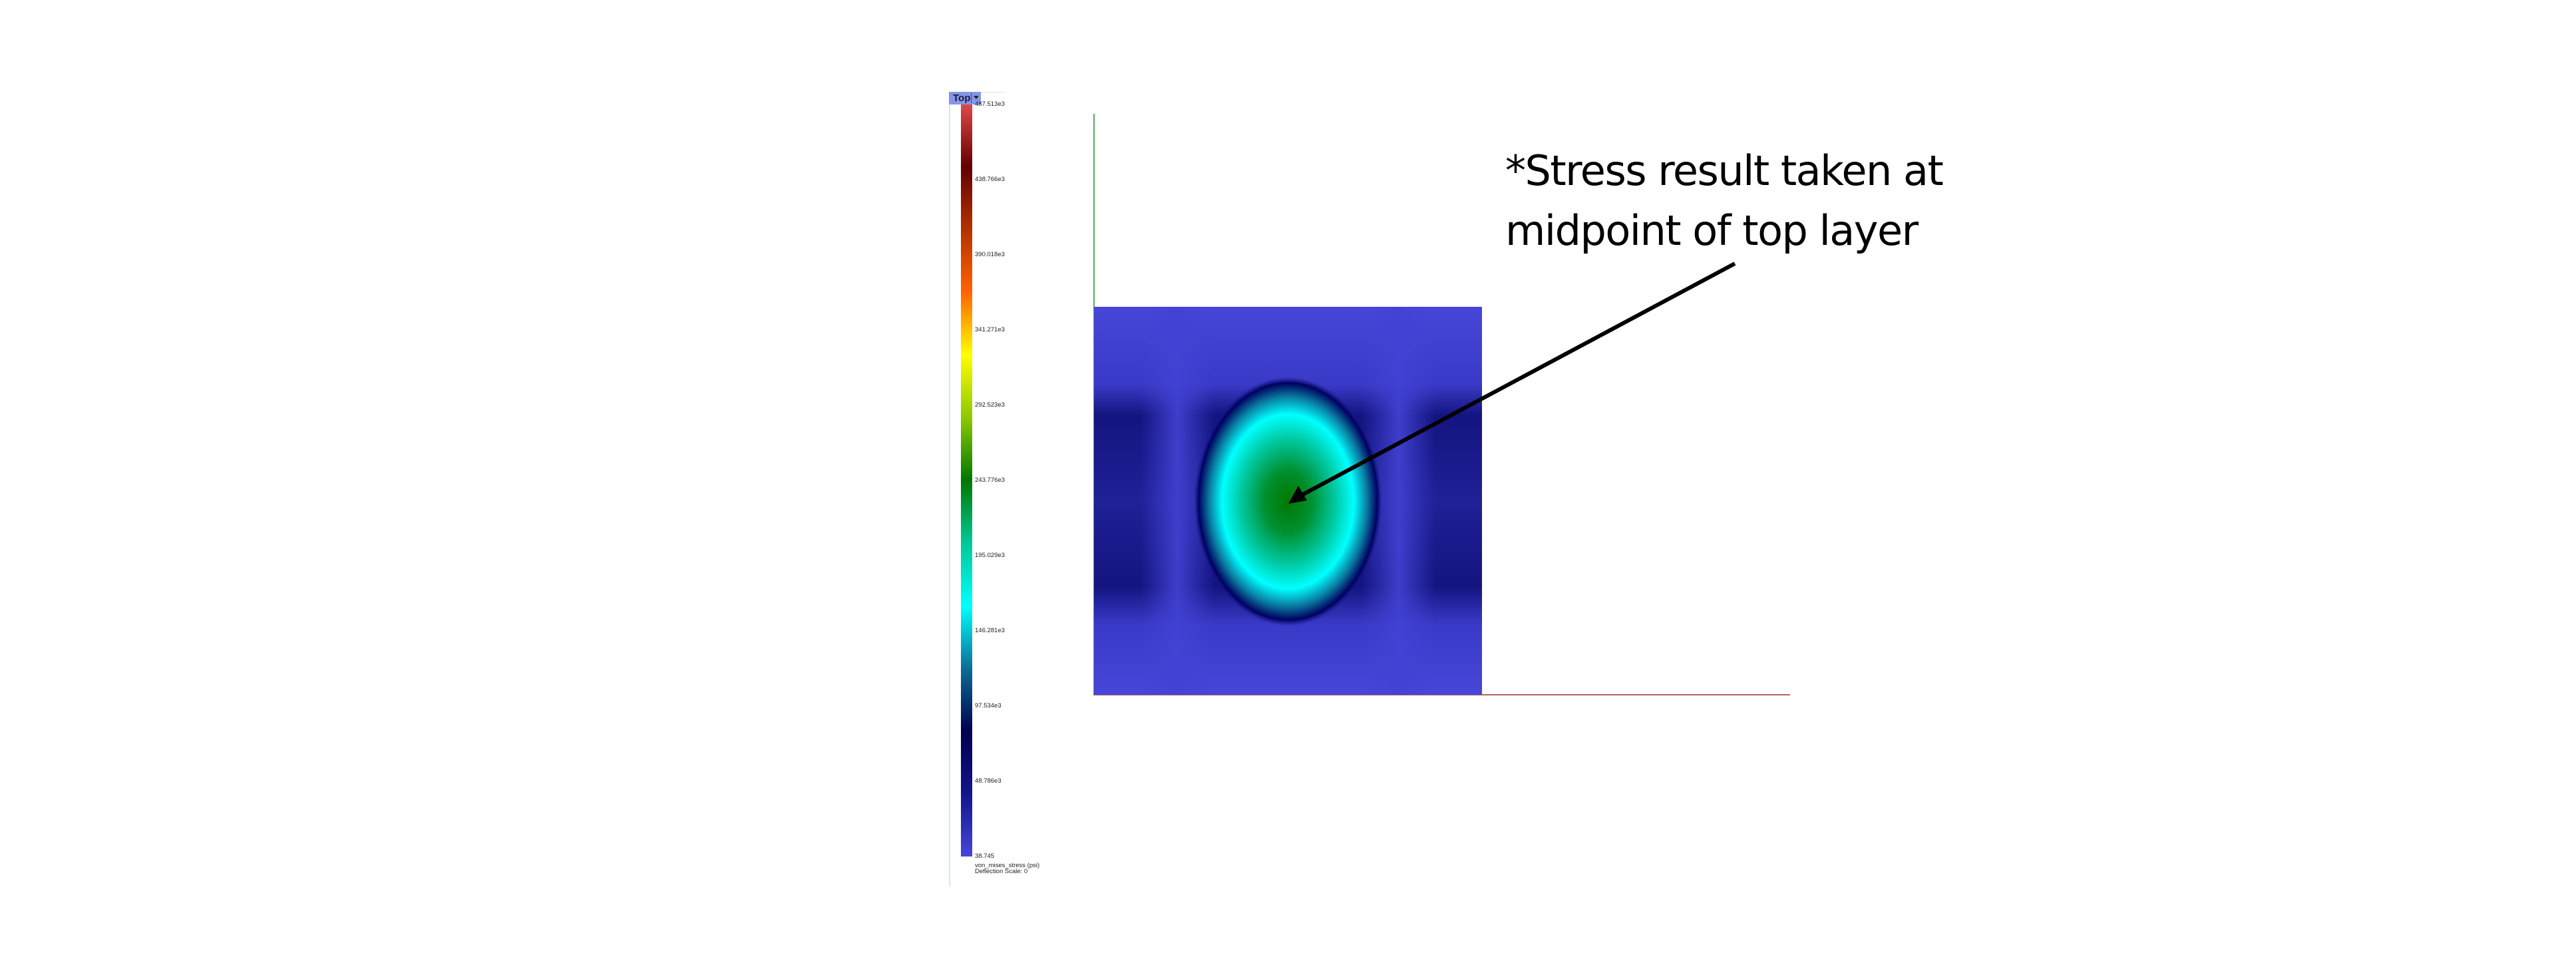 Image resolution: width=2576 pixels, height=955 pixels. Describe the element at coordinates (1442, 695) in the screenshot. I see `x-axis-line` at that location.